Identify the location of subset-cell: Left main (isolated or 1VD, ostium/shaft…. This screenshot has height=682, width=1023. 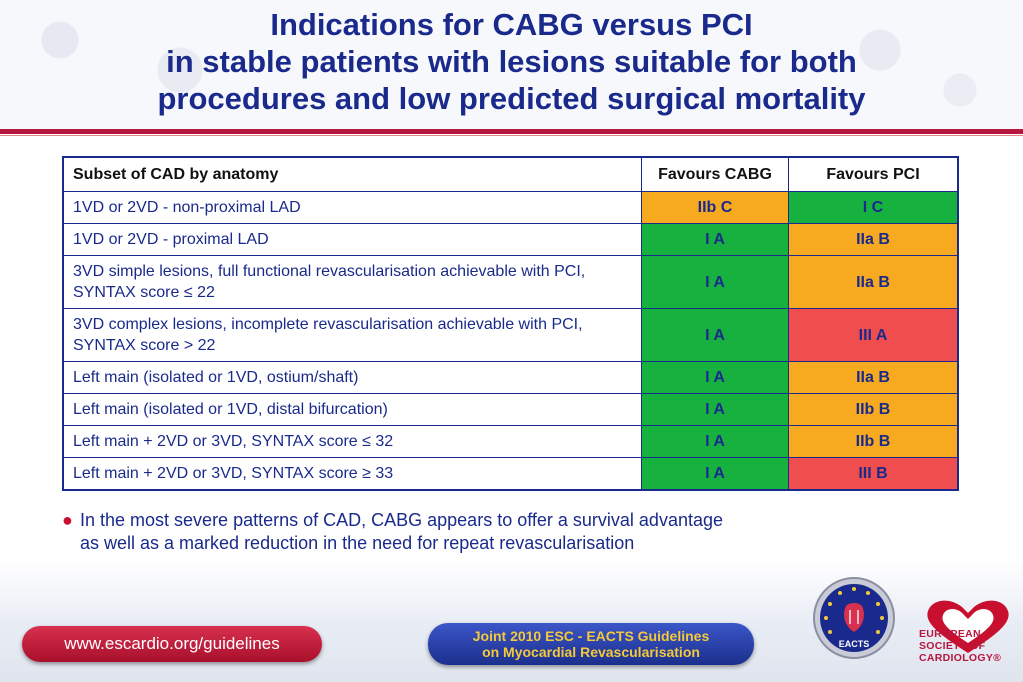
(352, 377).